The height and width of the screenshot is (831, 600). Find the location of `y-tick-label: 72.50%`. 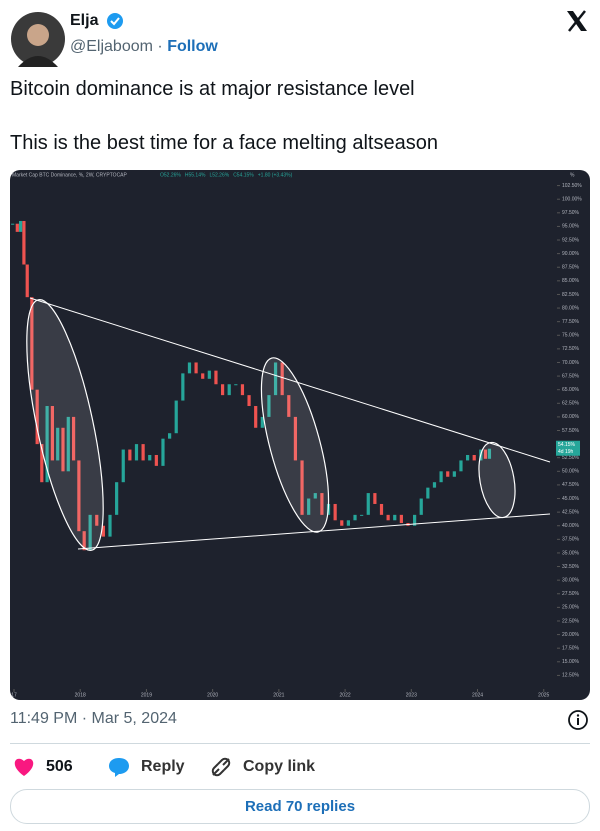

y-tick-label: 72.50% is located at coordinates (571, 349).